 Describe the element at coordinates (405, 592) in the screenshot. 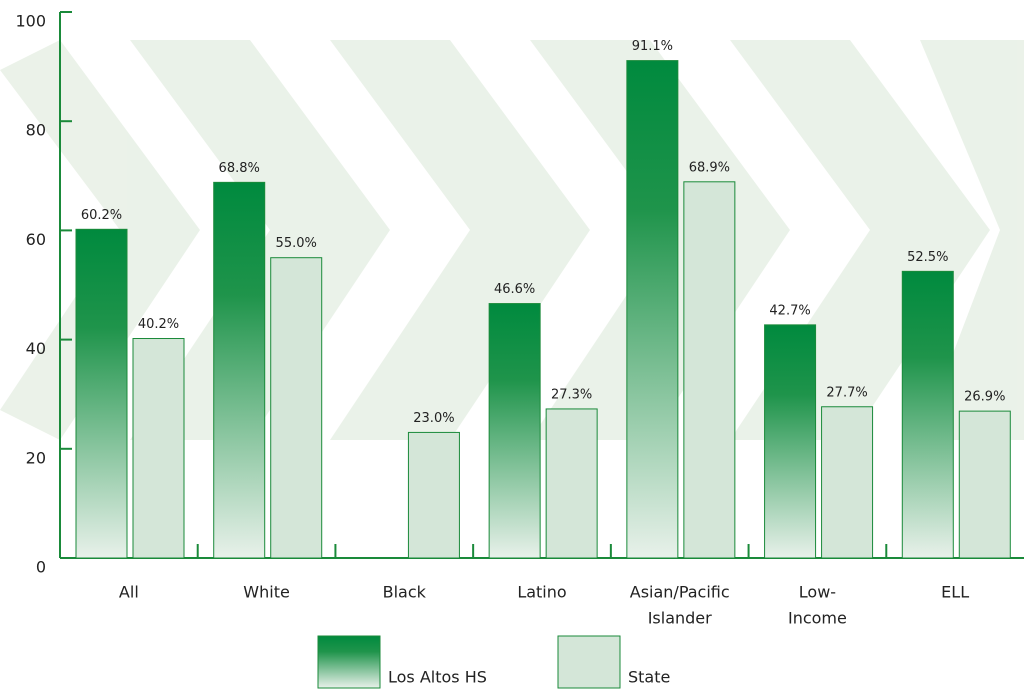

I see `x-tick-label: Black` at that location.